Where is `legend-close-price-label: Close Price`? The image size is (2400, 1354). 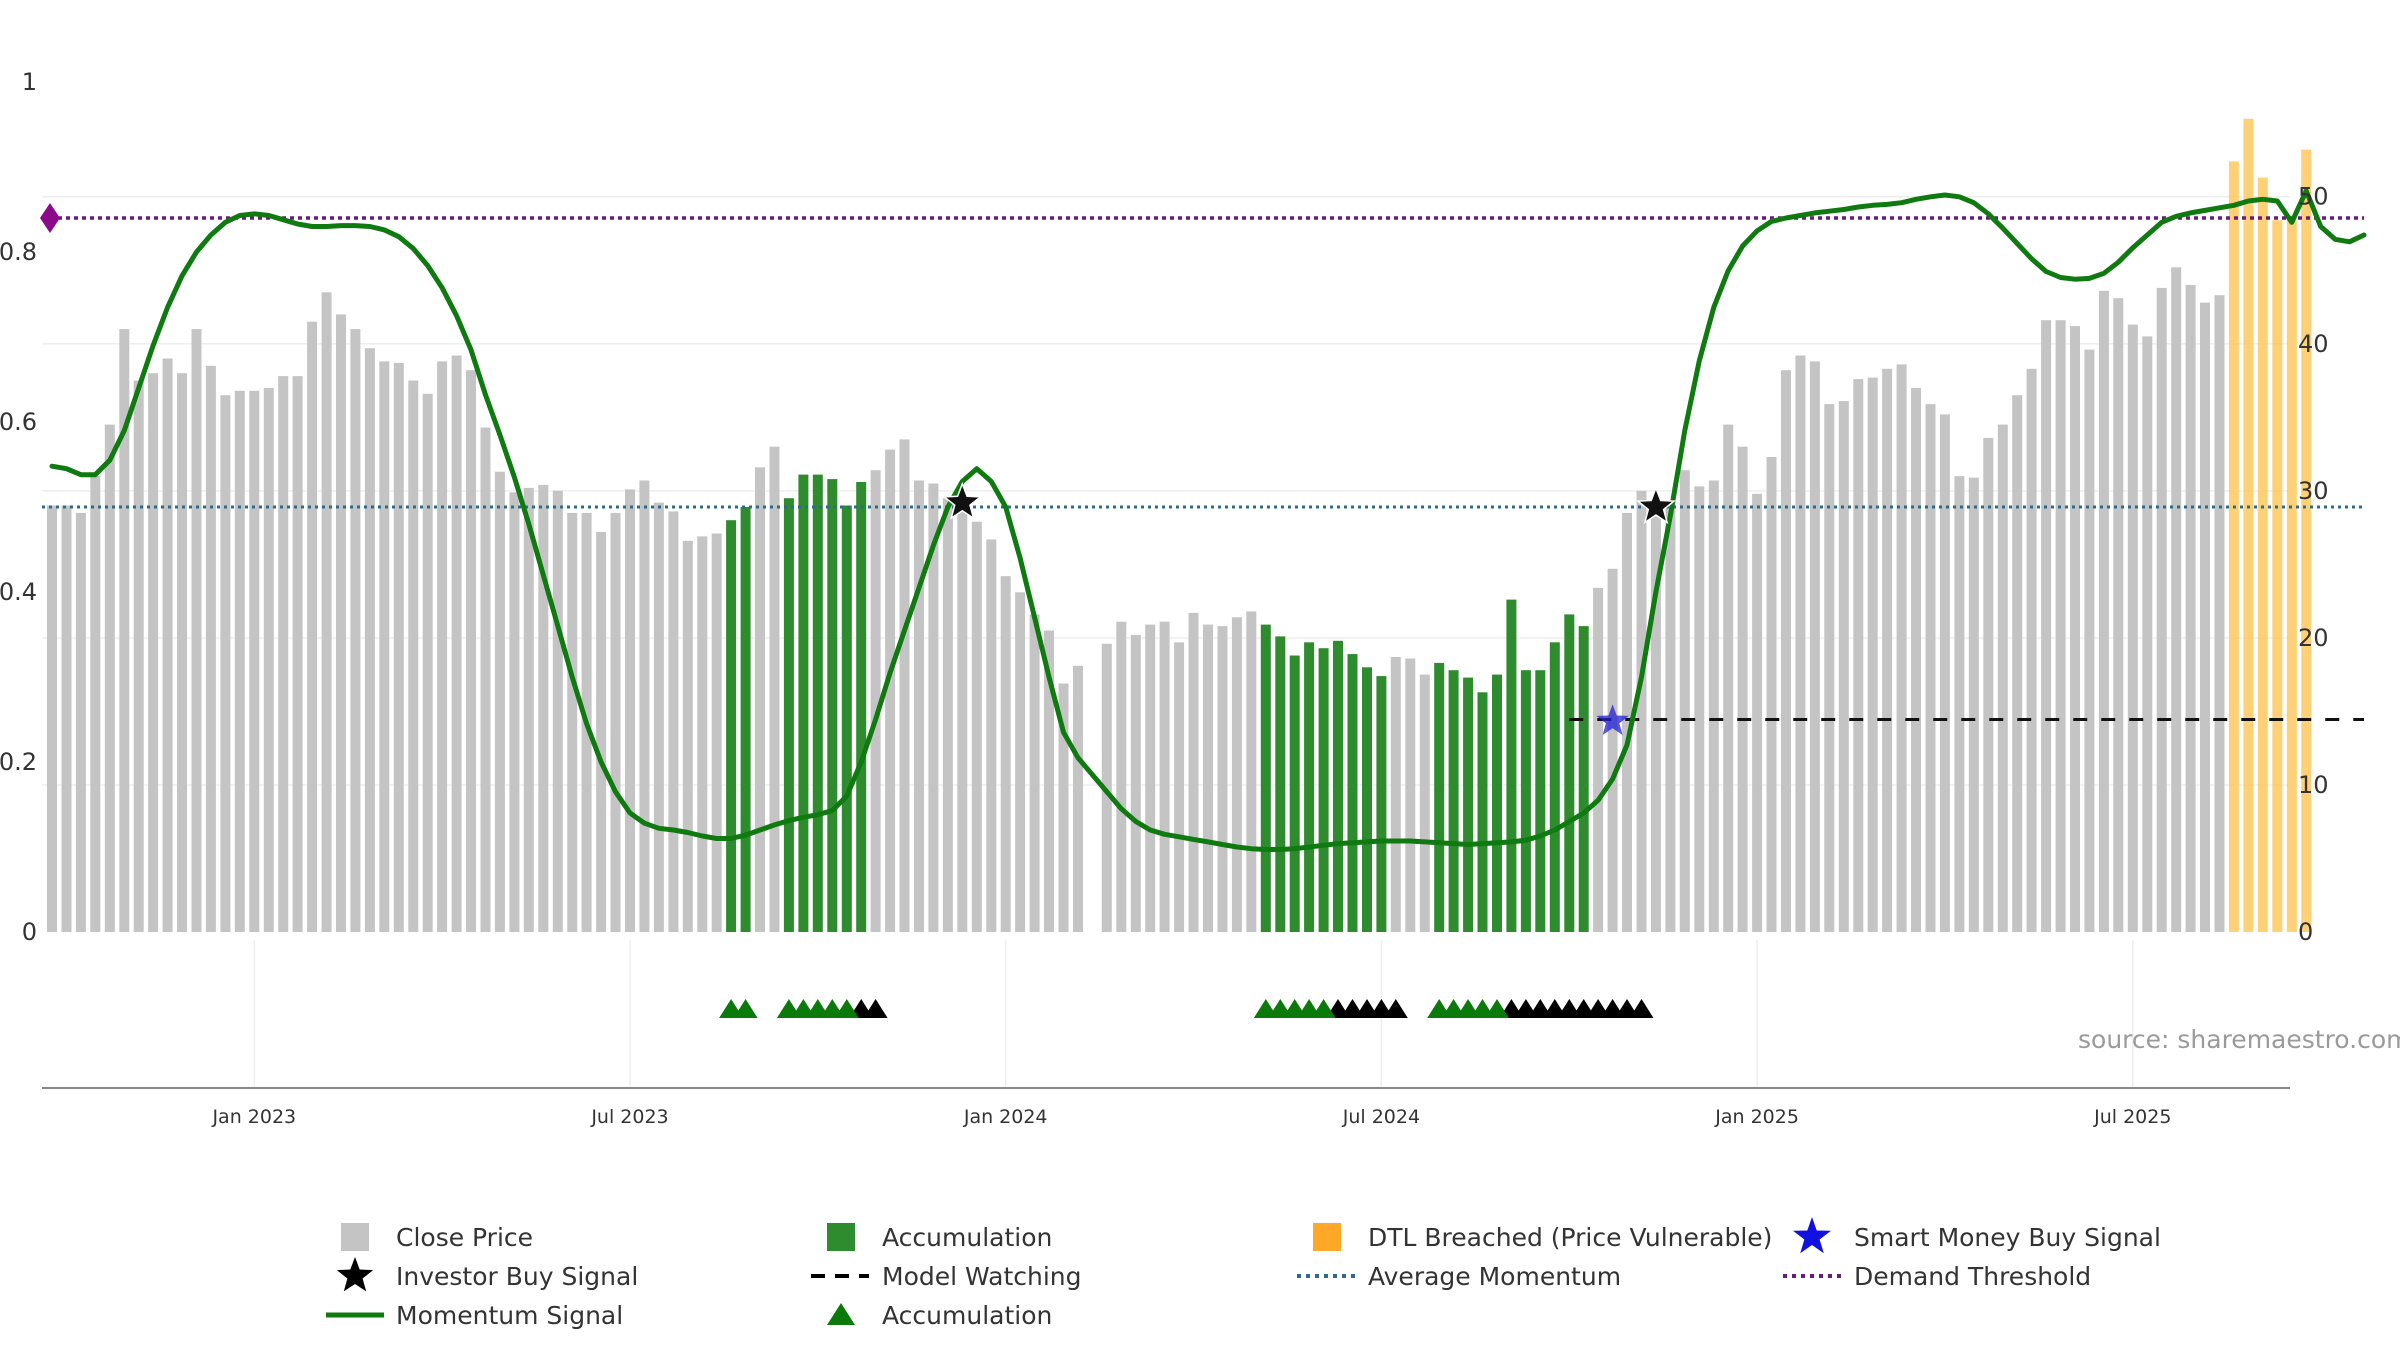 legend-close-price-label: Close Price is located at coordinates (464, 1237).